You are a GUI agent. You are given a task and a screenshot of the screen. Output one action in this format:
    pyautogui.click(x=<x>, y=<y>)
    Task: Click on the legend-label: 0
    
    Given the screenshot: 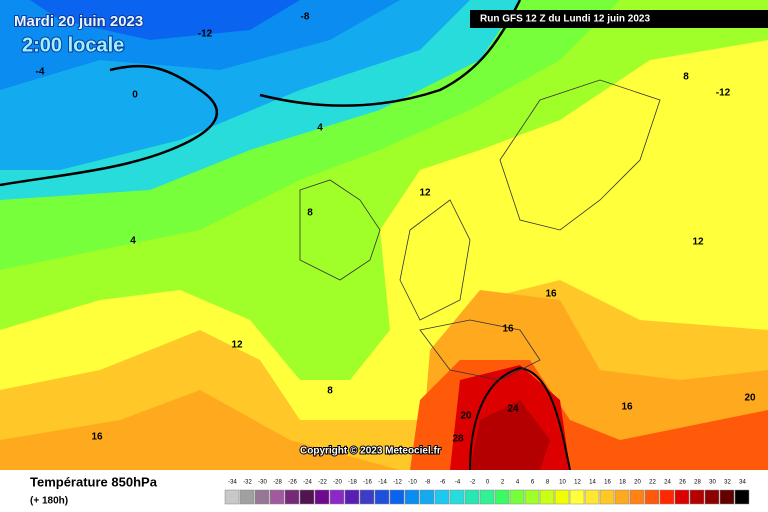 What is the action you would take?
    pyautogui.click(x=488, y=483)
    